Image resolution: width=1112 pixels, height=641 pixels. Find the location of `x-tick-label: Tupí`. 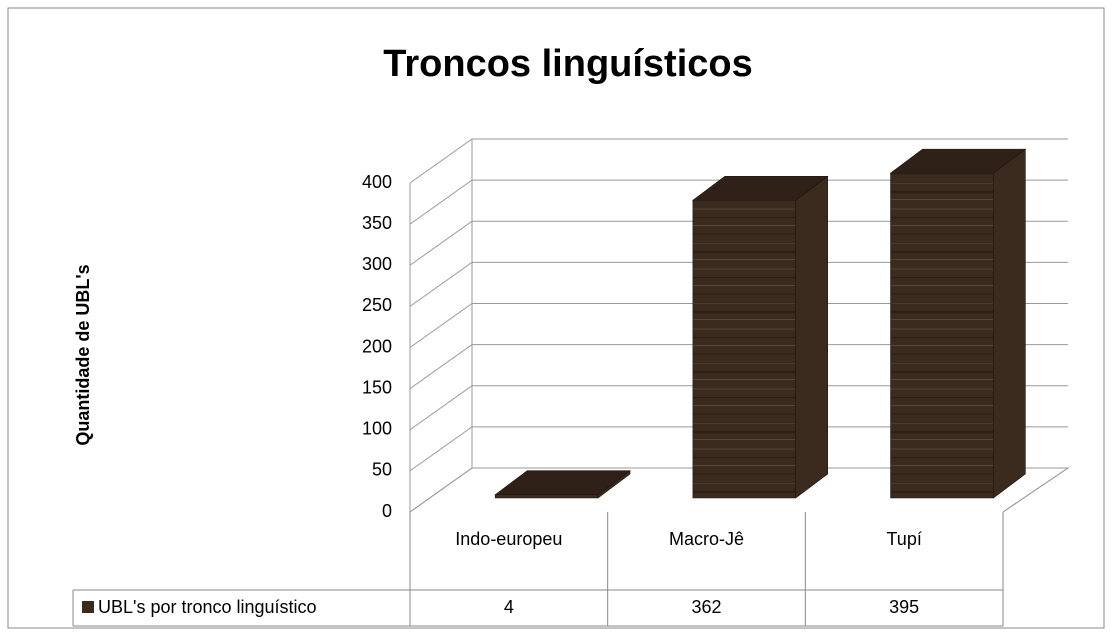

x-tick-label: Tupí is located at coordinates (903, 539).